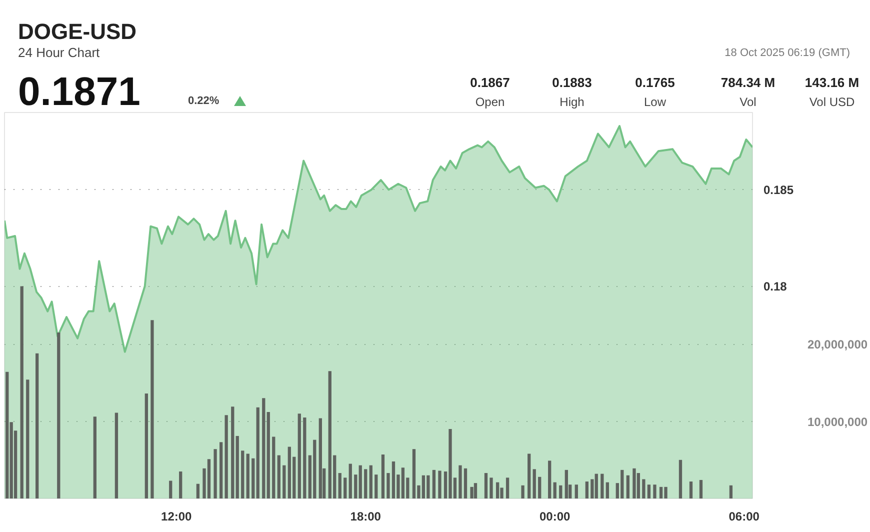 The image size is (870, 532). I want to click on x-tick-label: 18:00, so click(366, 517).